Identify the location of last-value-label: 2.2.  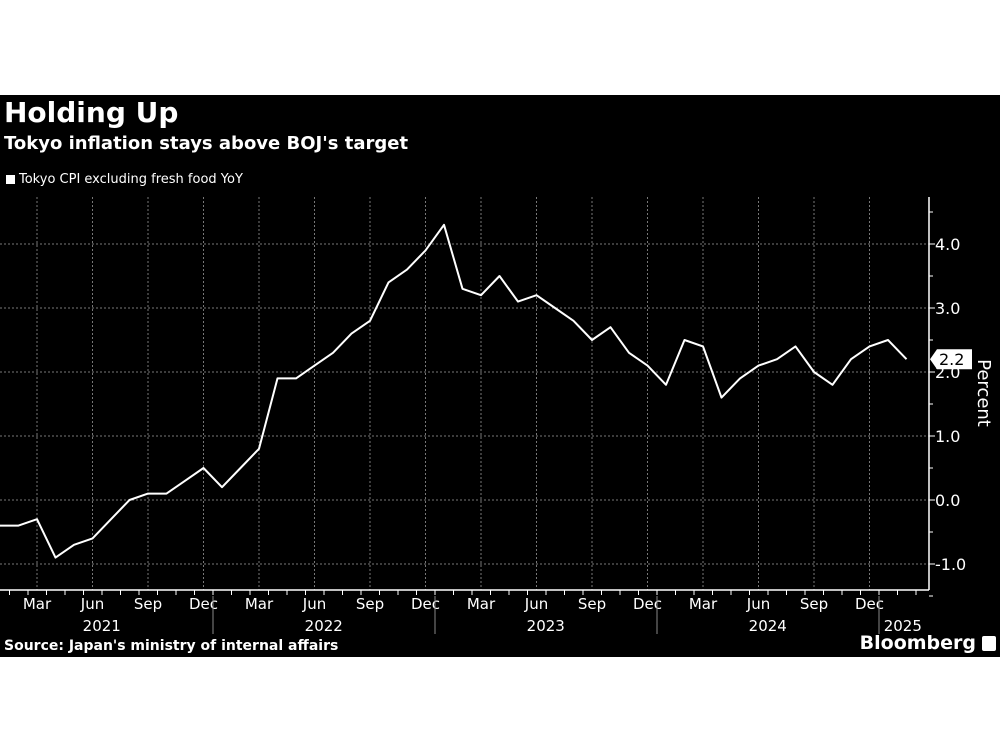
(951, 359).